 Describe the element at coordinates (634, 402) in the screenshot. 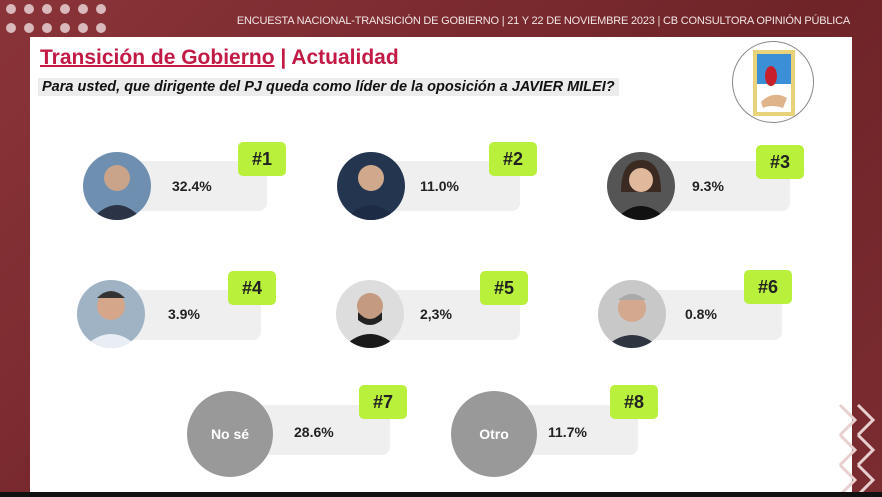

I see `rank-badge: #8` at that location.